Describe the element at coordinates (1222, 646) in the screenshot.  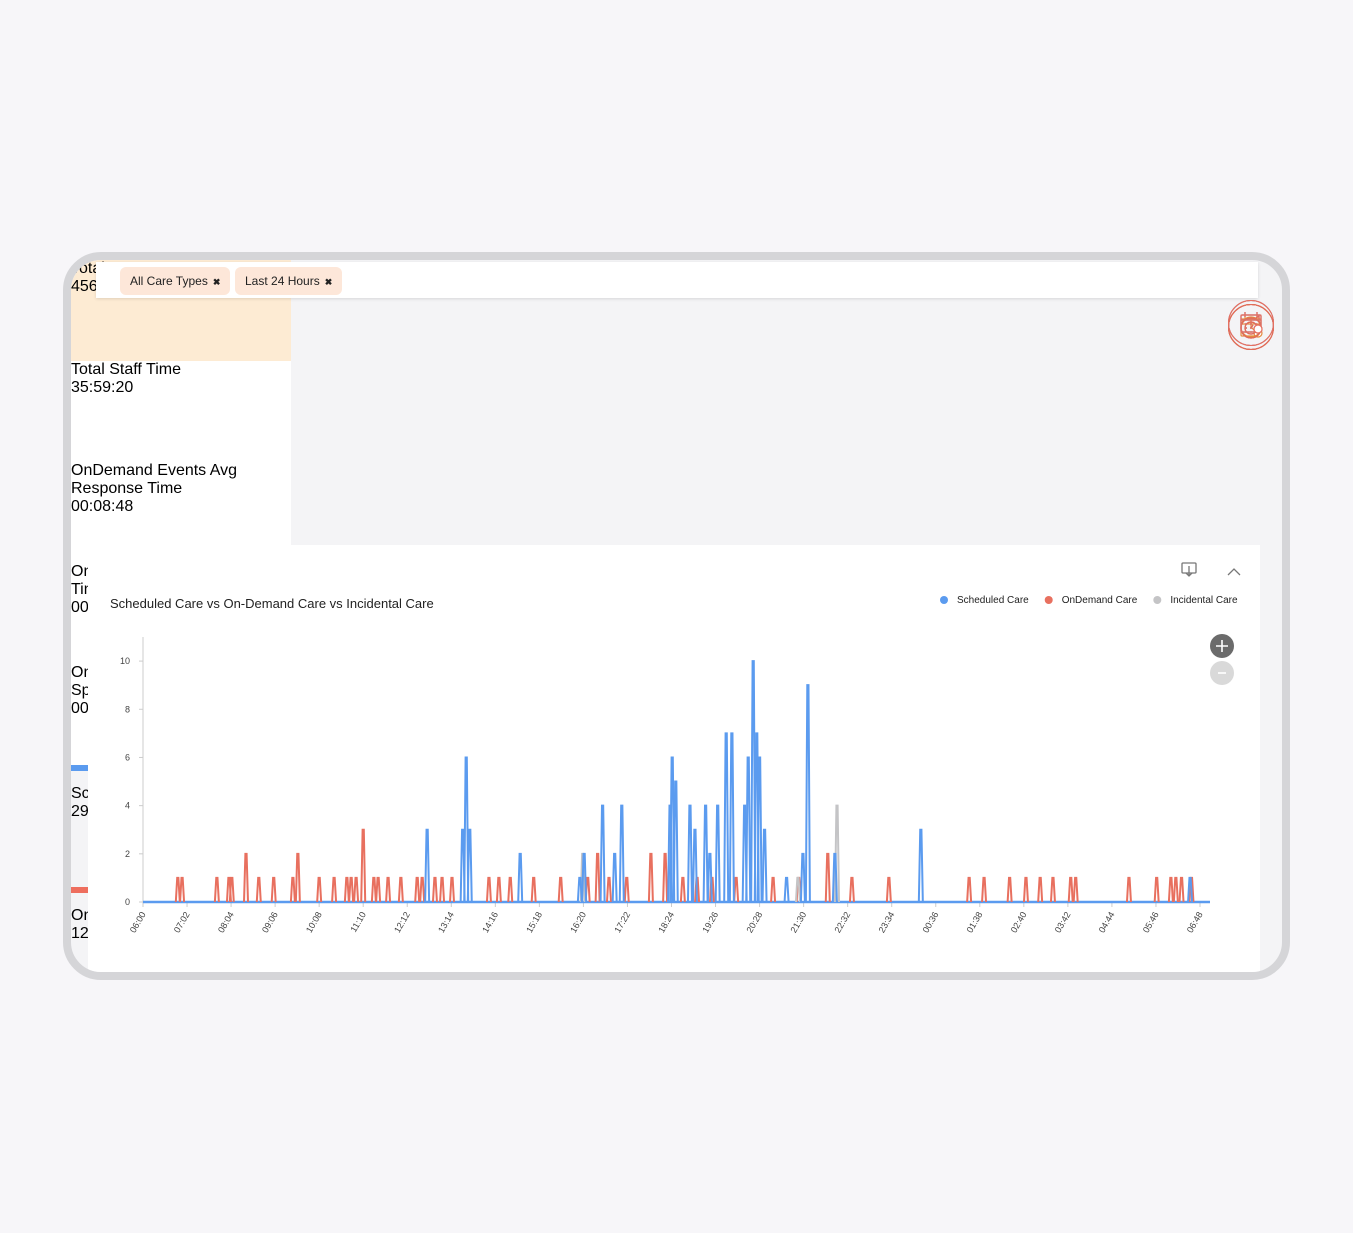
I see `zoom-in` at that location.